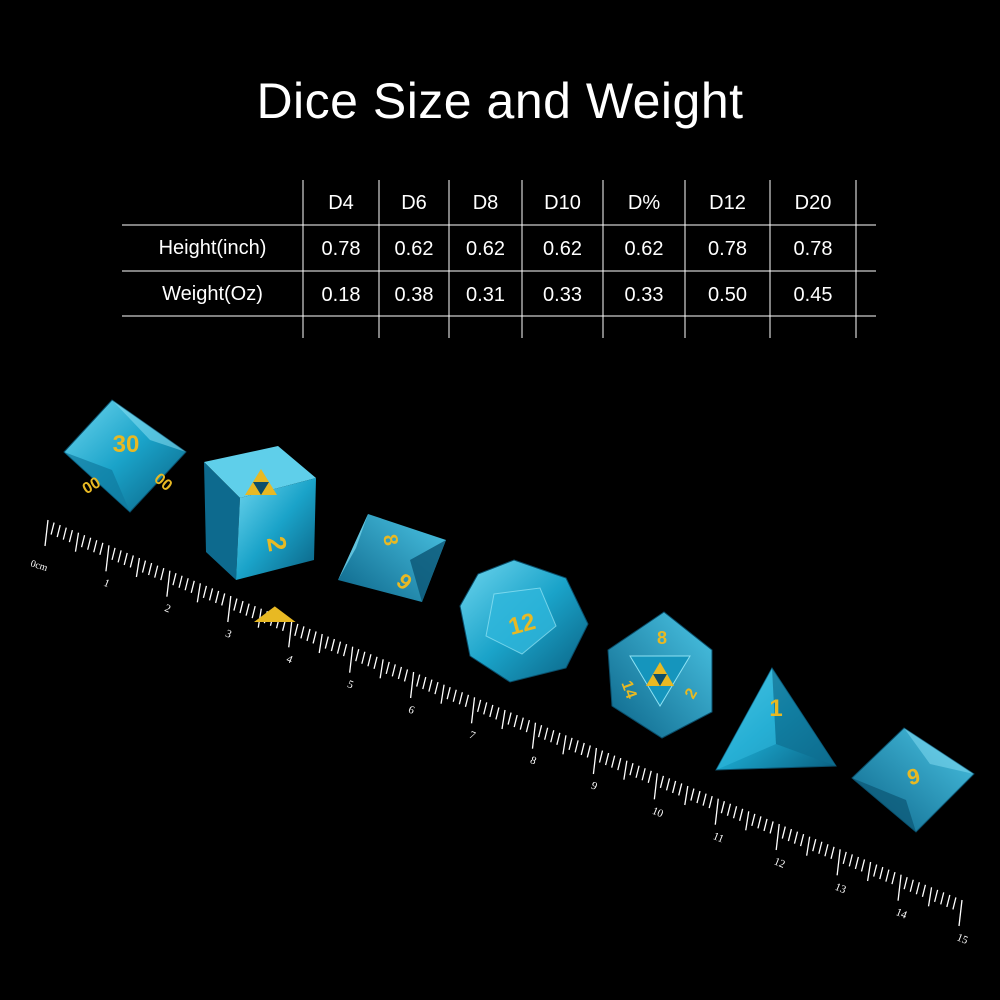 The height and width of the screenshot is (1000, 1000). What do you see at coordinates (840, 888) in the screenshot?
I see `ruler-number: 13` at bounding box center [840, 888].